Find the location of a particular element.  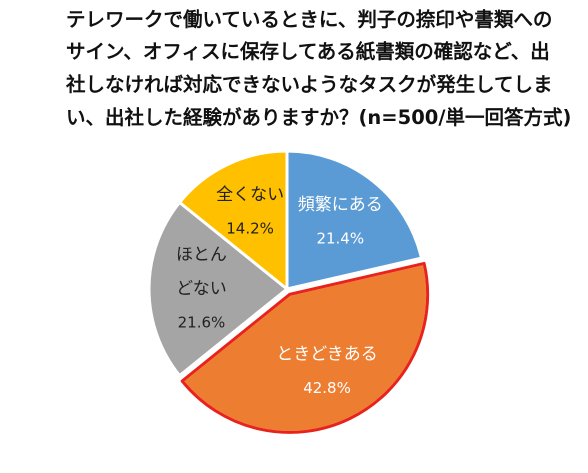

slice-3-percent: 21.6% is located at coordinates (202, 323).